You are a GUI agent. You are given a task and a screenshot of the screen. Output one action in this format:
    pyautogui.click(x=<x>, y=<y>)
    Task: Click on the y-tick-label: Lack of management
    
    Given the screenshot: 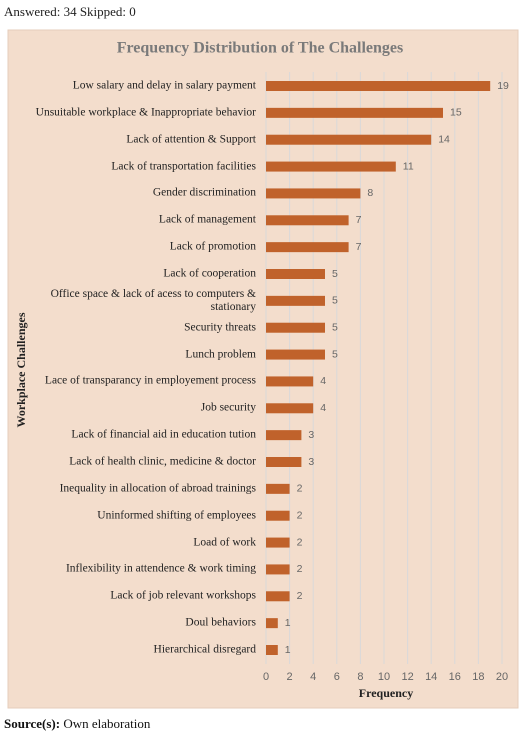 What is the action you would take?
    pyautogui.click(x=207, y=219)
    